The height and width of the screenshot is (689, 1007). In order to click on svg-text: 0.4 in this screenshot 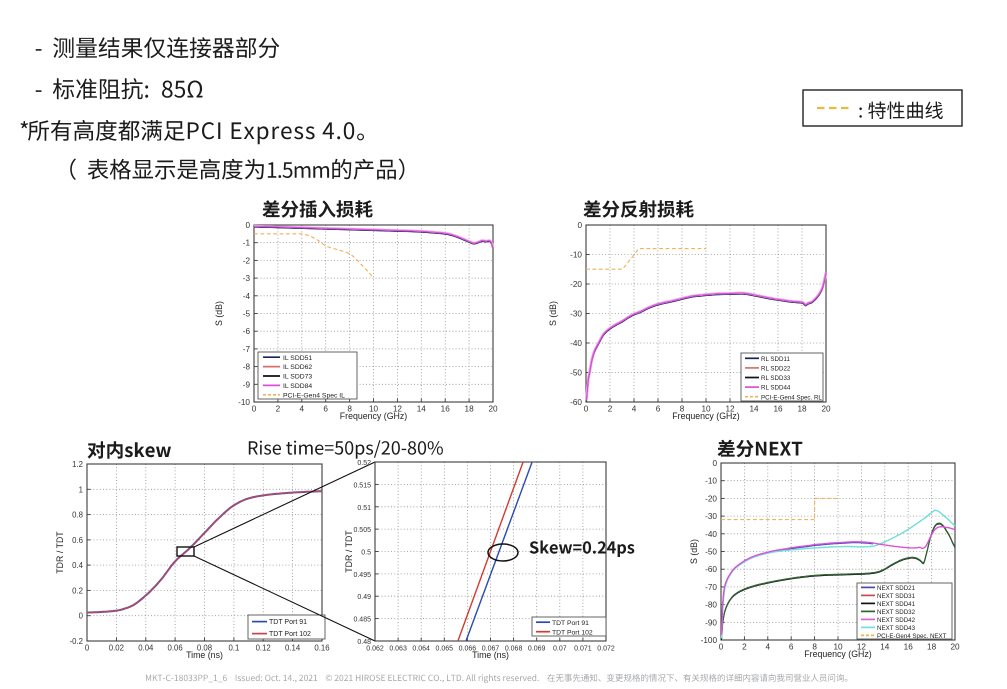, I will do `click(78, 565)`.